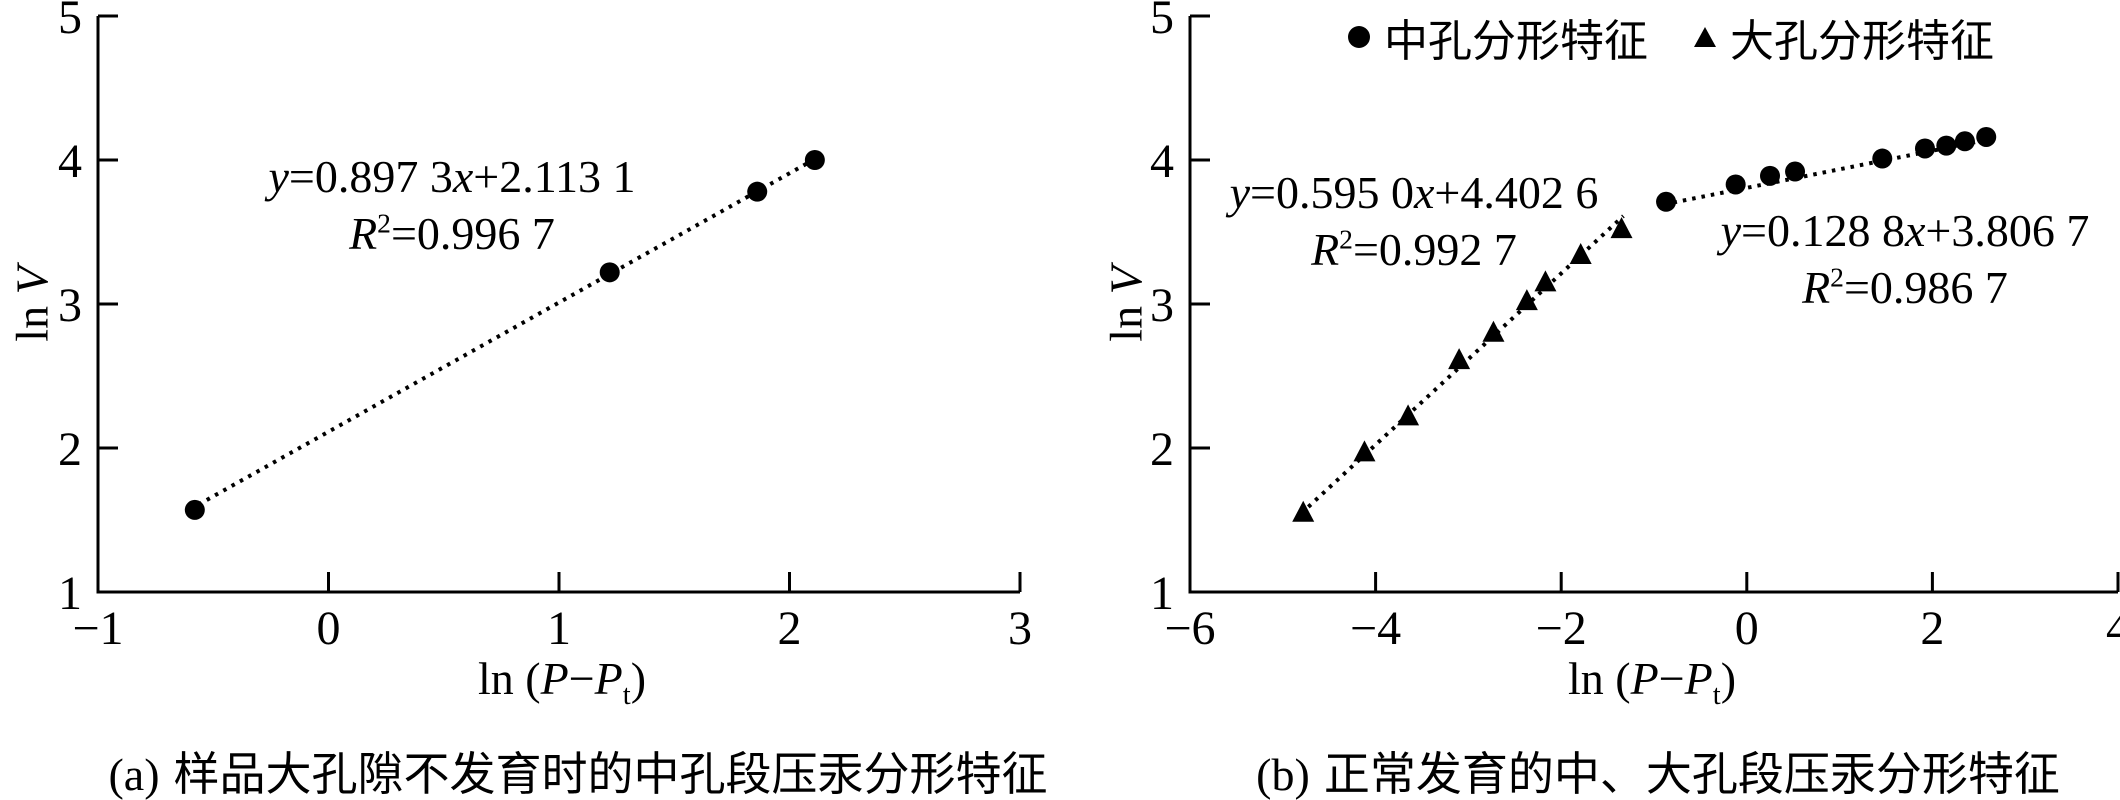 Image resolution: width=2120 pixels, height=800 pixels. I want to click on fit-r-squared: R2=0.992 7, so click(1414, 249).